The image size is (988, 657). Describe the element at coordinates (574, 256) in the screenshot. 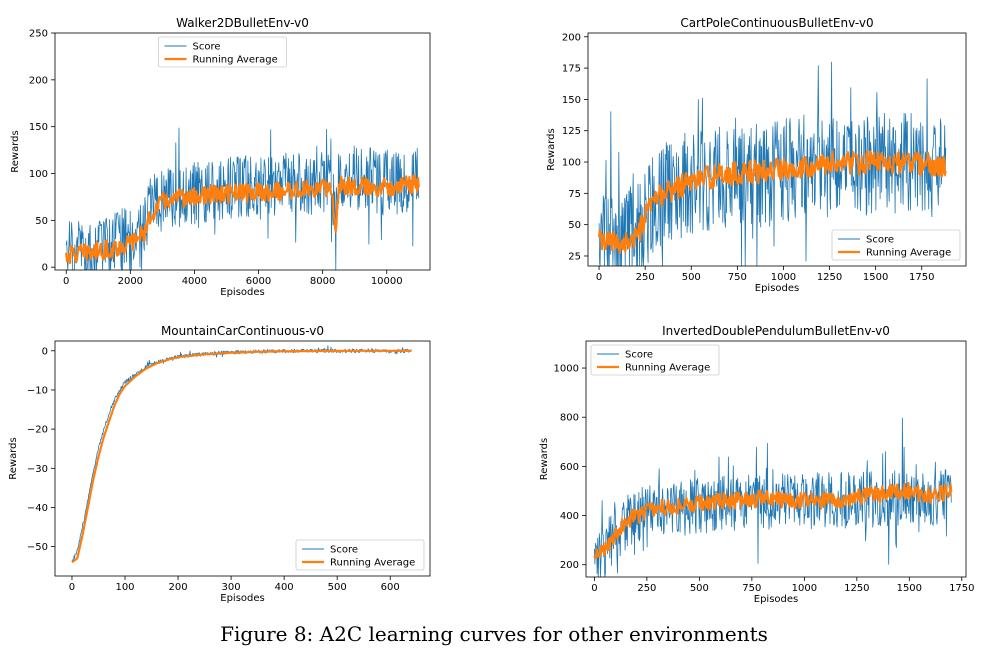

I see `y-tick-label: 25` at that location.